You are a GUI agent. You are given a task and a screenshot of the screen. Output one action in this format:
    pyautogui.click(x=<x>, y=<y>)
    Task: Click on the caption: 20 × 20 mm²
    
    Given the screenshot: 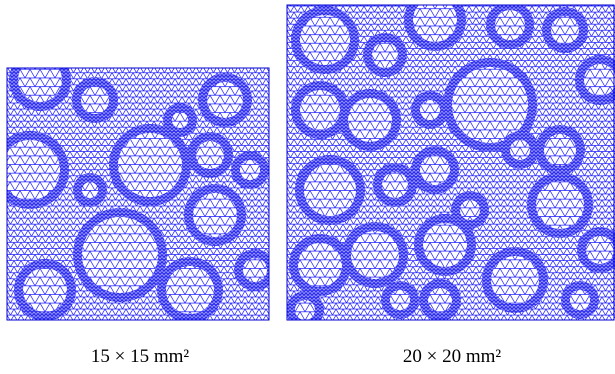 What is the action you would take?
    pyautogui.click(x=452, y=356)
    